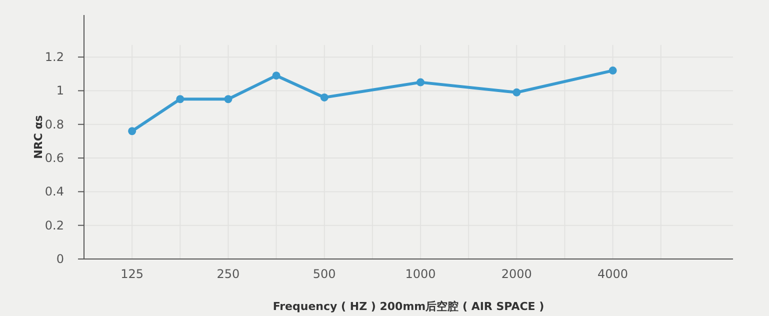 This screenshot has height=316, width=769. What do you see at coordinates (516, 274) in the screenshot?
I see `x-tick-label: 2000` at bounding box center [516, 274].